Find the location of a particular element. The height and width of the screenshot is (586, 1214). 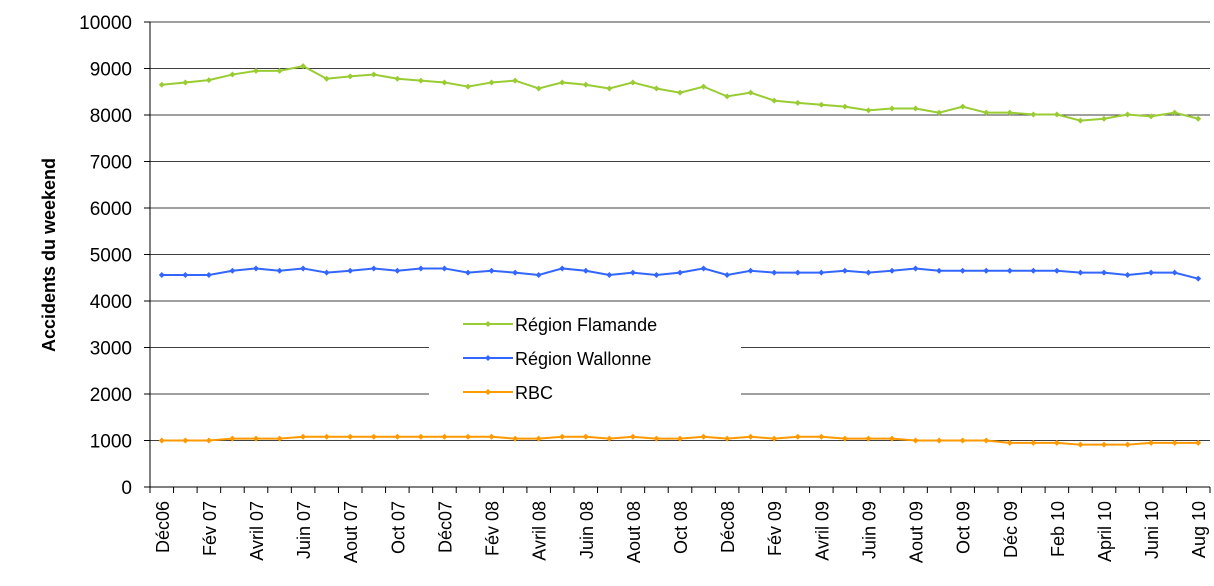

y-tick-label: 5000 is located at coordinates (111, 256).